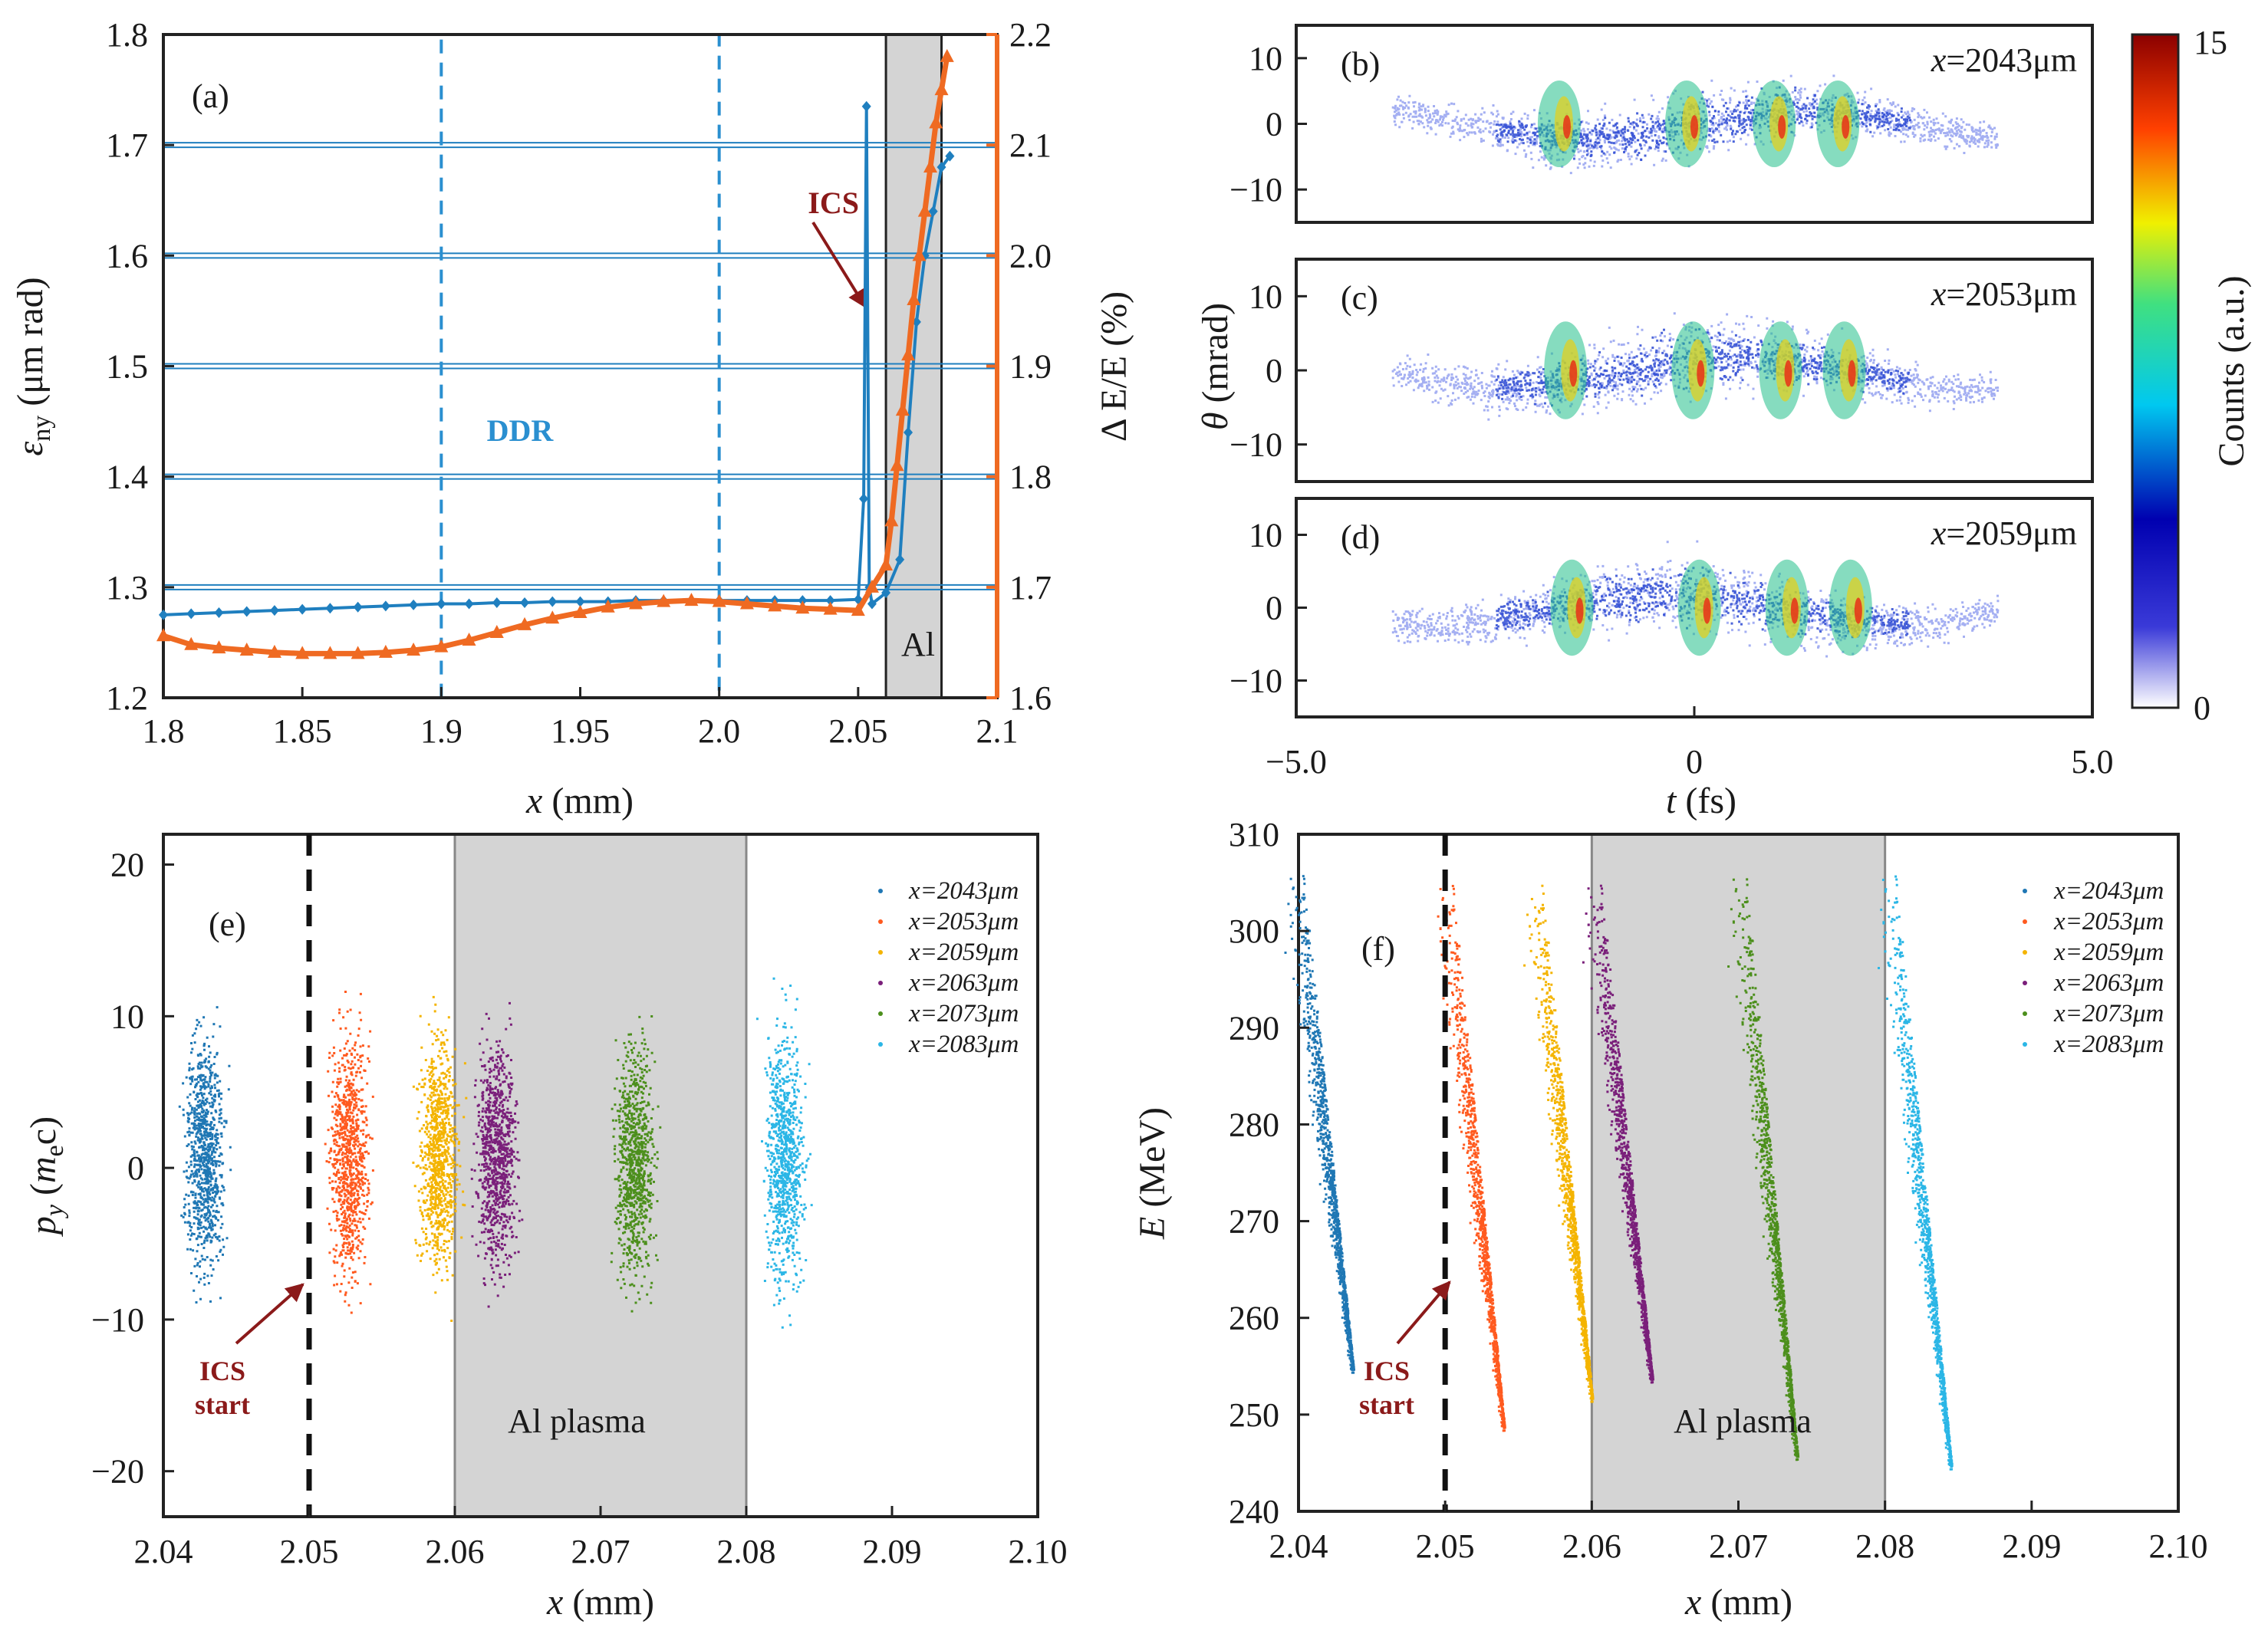 The height and width of the screenshot is (1634, 2268). Describe the element at coordinates (719, 731) in the screenshot. I see `x-tick-label-a: 2.0` at that location.